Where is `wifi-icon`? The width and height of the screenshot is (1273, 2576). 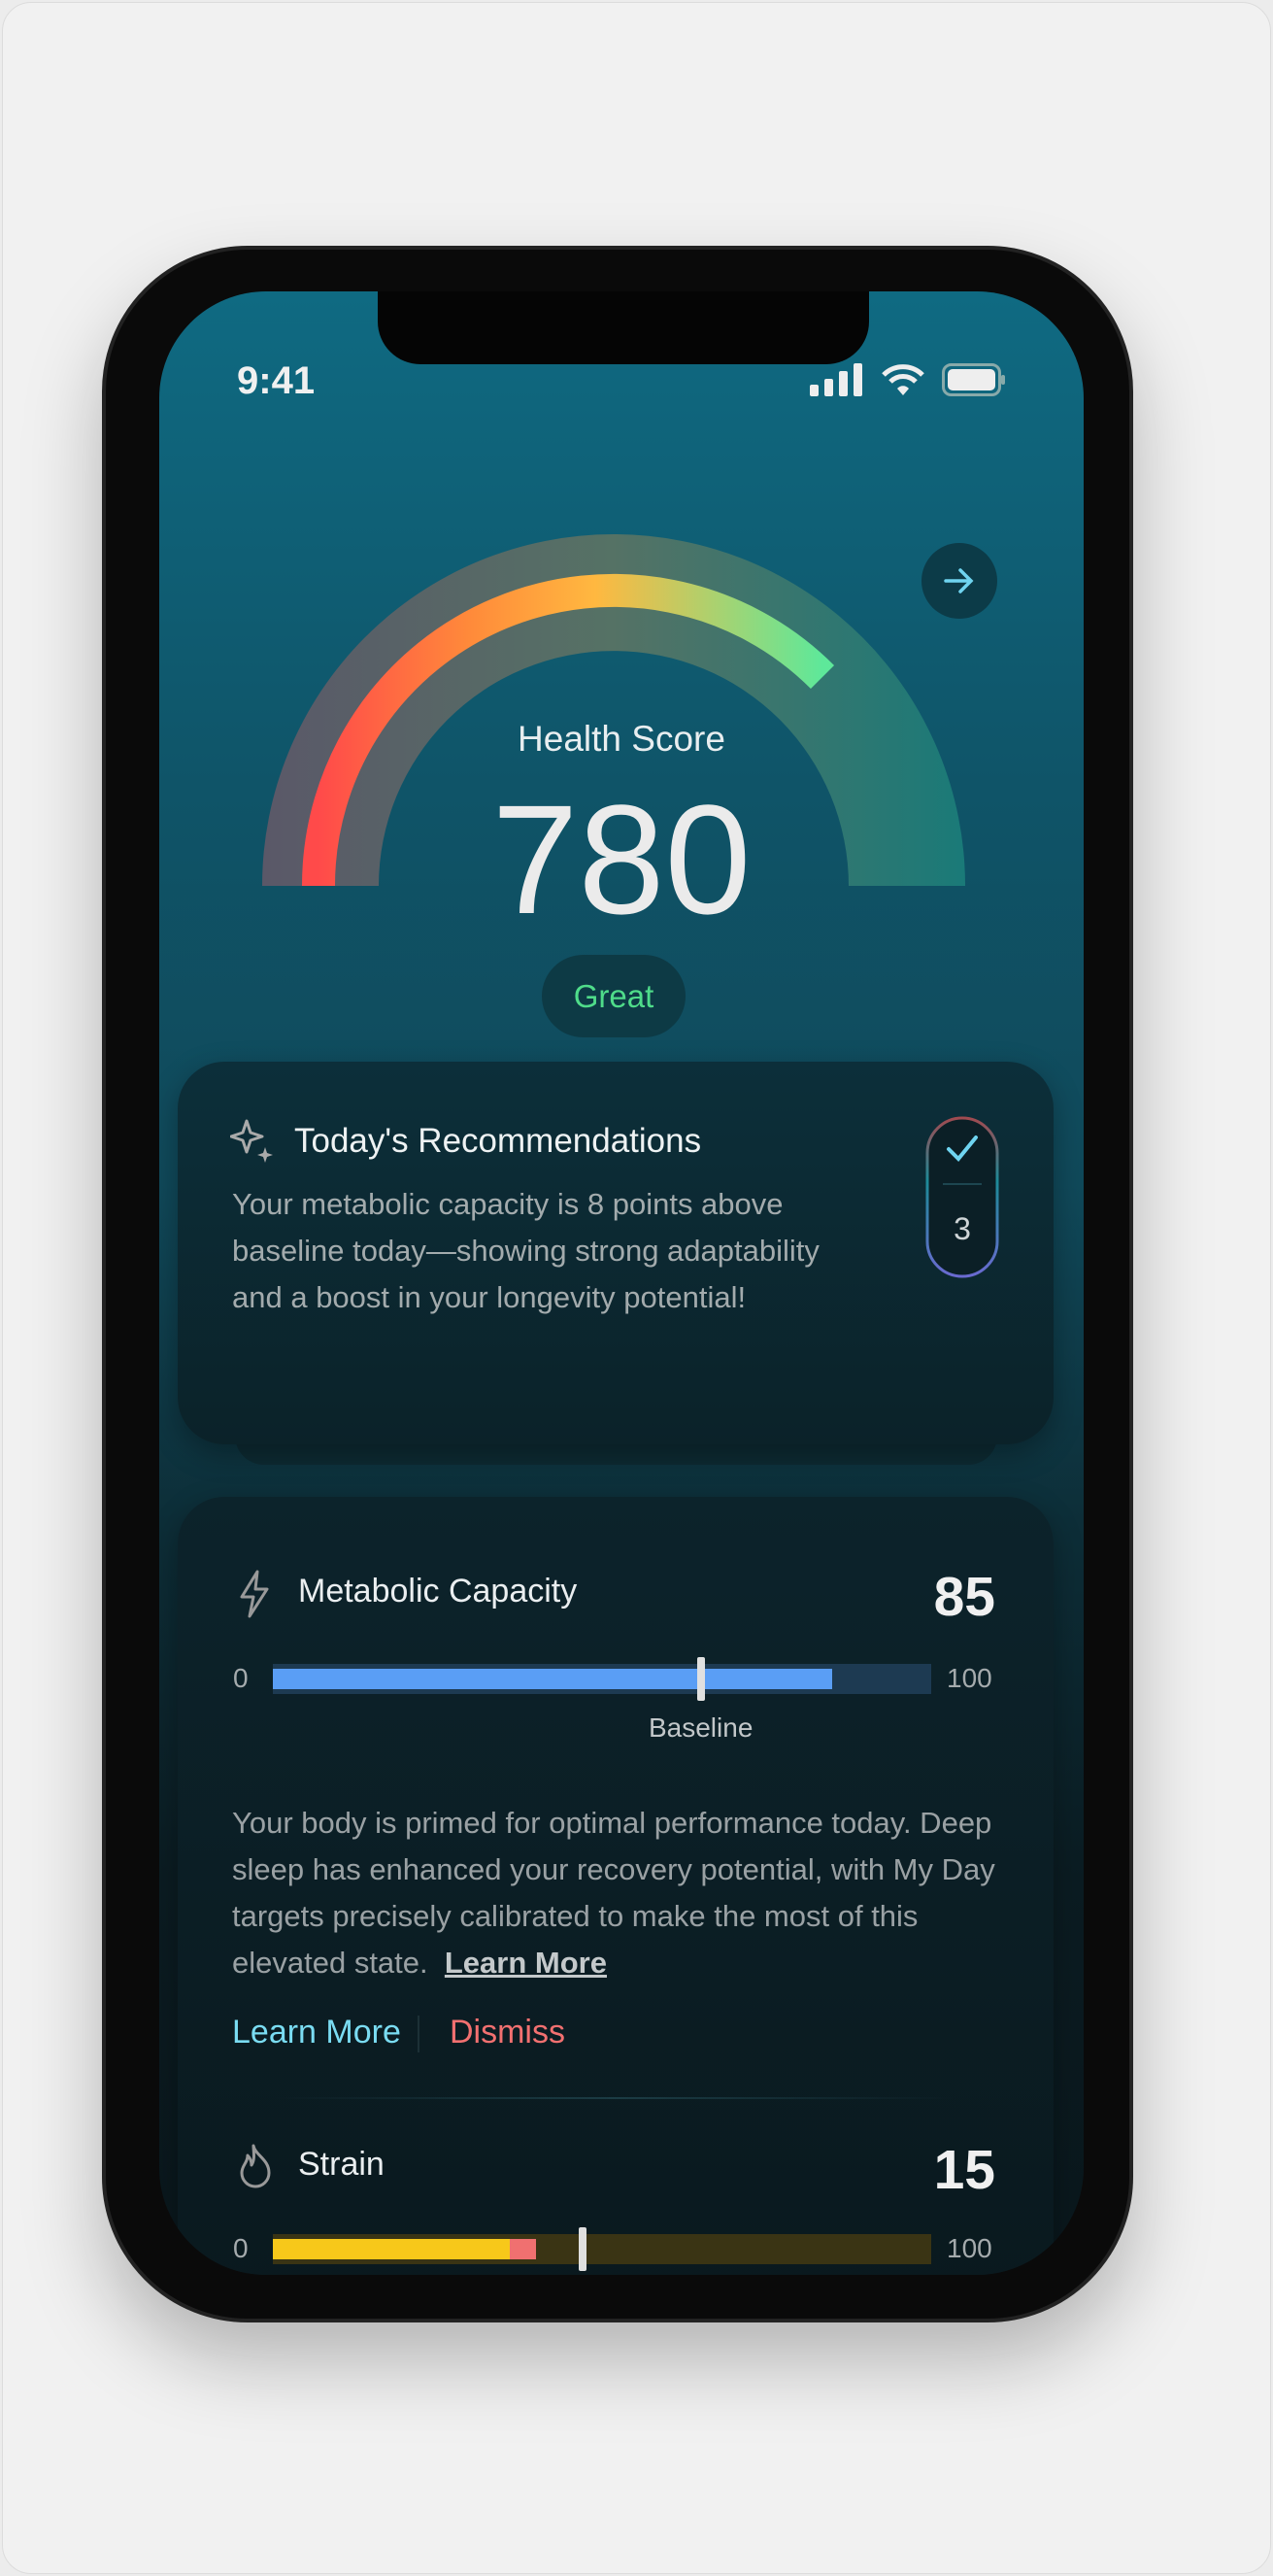 wifi-icon is located at coordinates (903, 379).